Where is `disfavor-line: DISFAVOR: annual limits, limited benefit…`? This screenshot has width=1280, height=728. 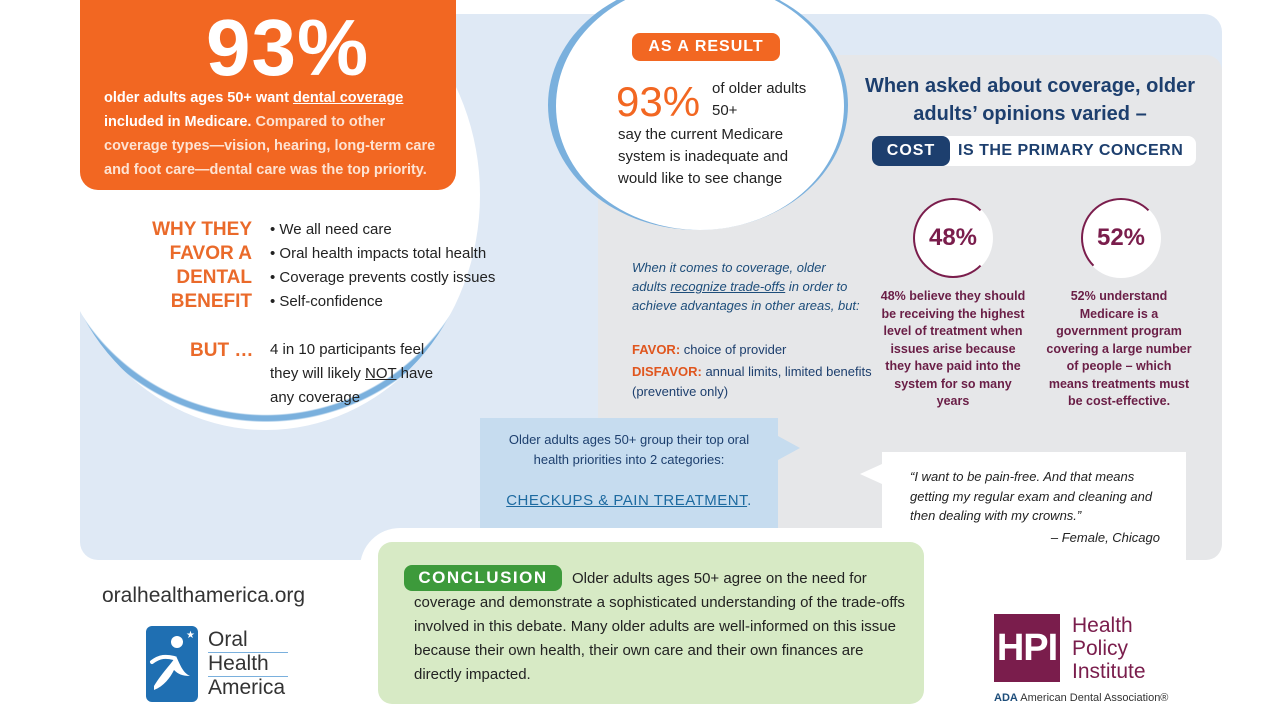
disfavor-line: DISFAVOR: annual limits, limited benefit… is located at coordinates (752, 382).